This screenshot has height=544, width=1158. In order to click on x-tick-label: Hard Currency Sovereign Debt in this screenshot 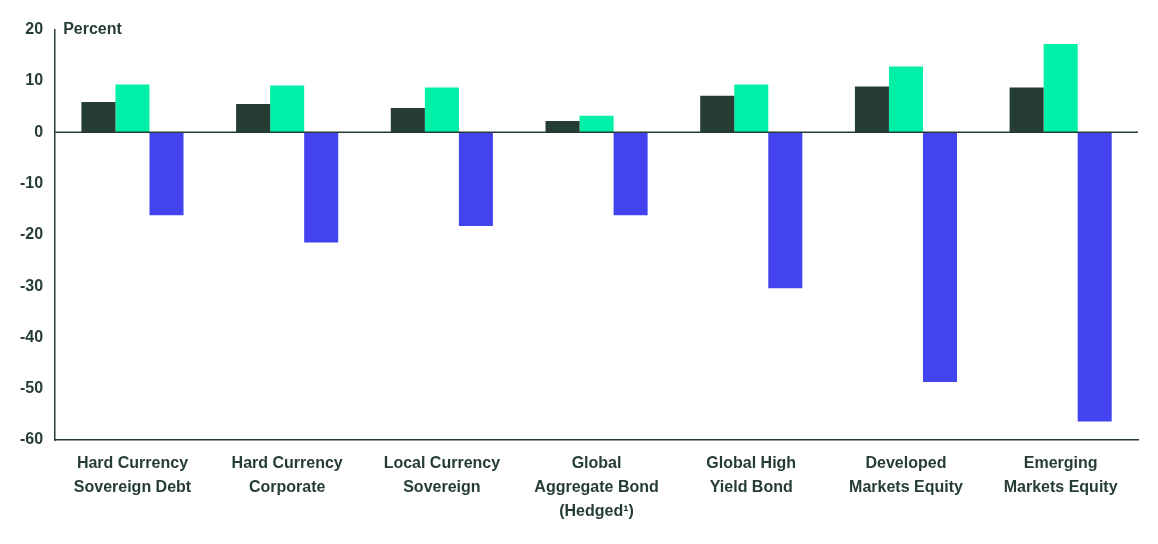, I will do `click(132, 475)`.